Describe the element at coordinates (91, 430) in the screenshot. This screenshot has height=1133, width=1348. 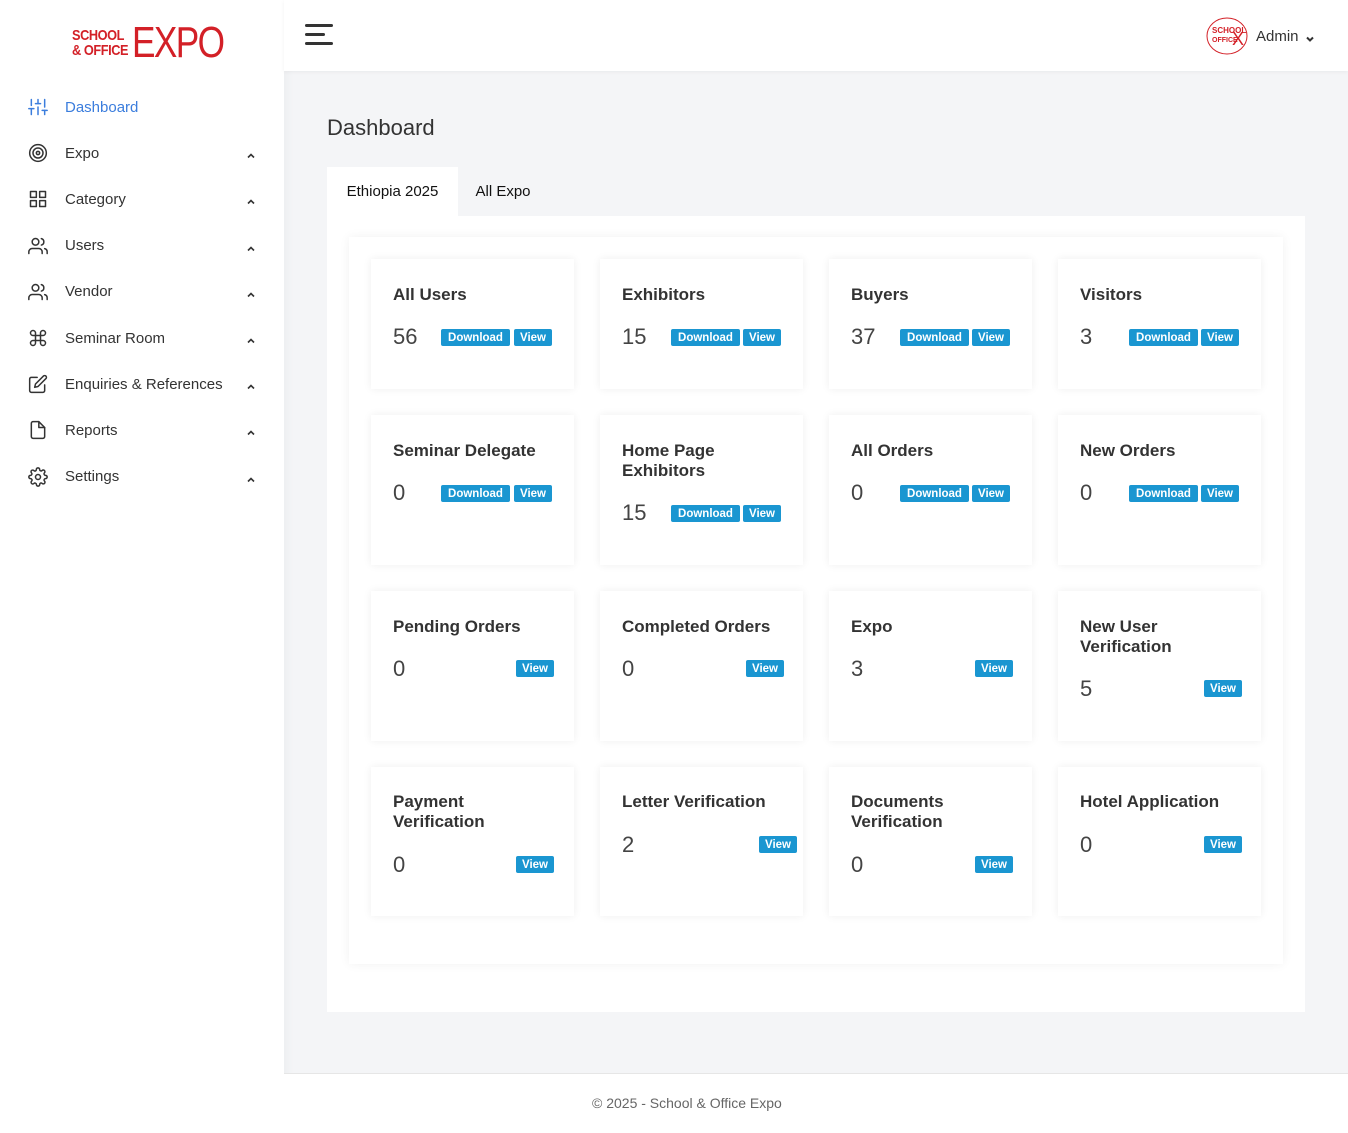
I see `sidebar-item-label: Reports` at that location.